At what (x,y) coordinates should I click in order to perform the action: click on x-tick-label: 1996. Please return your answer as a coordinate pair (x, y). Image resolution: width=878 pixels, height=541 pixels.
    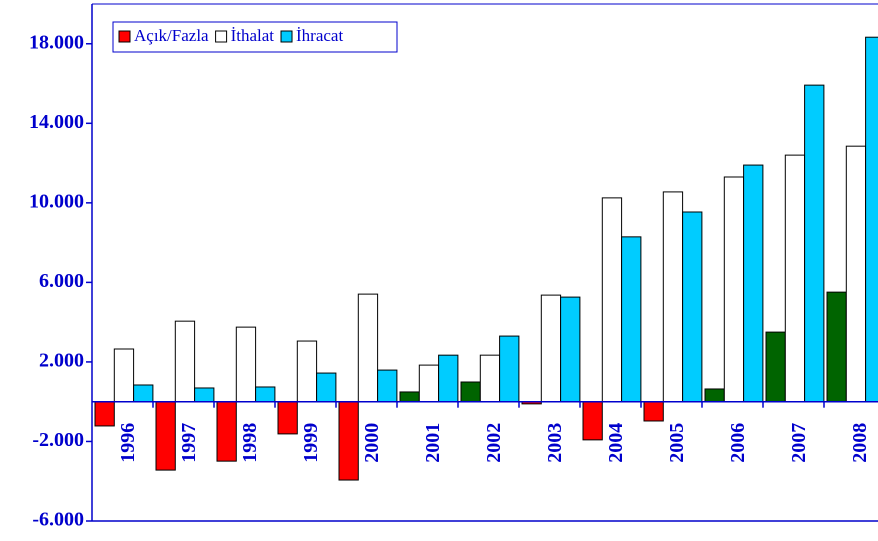
    Looking at the image, I should click on (128, 443).